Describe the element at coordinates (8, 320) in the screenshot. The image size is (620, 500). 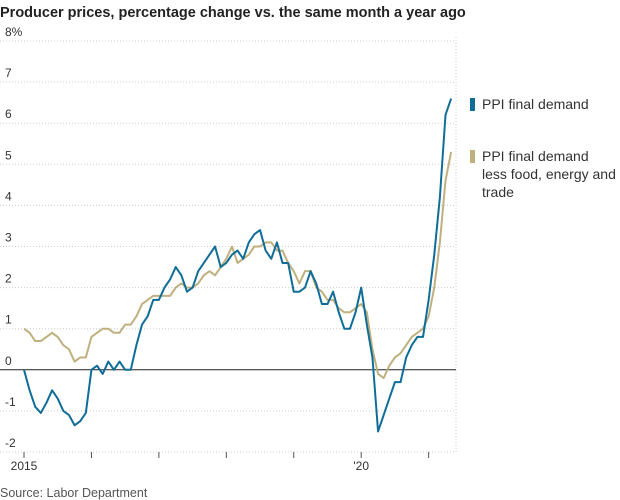
I see `y-tick-label: 1` at that location.